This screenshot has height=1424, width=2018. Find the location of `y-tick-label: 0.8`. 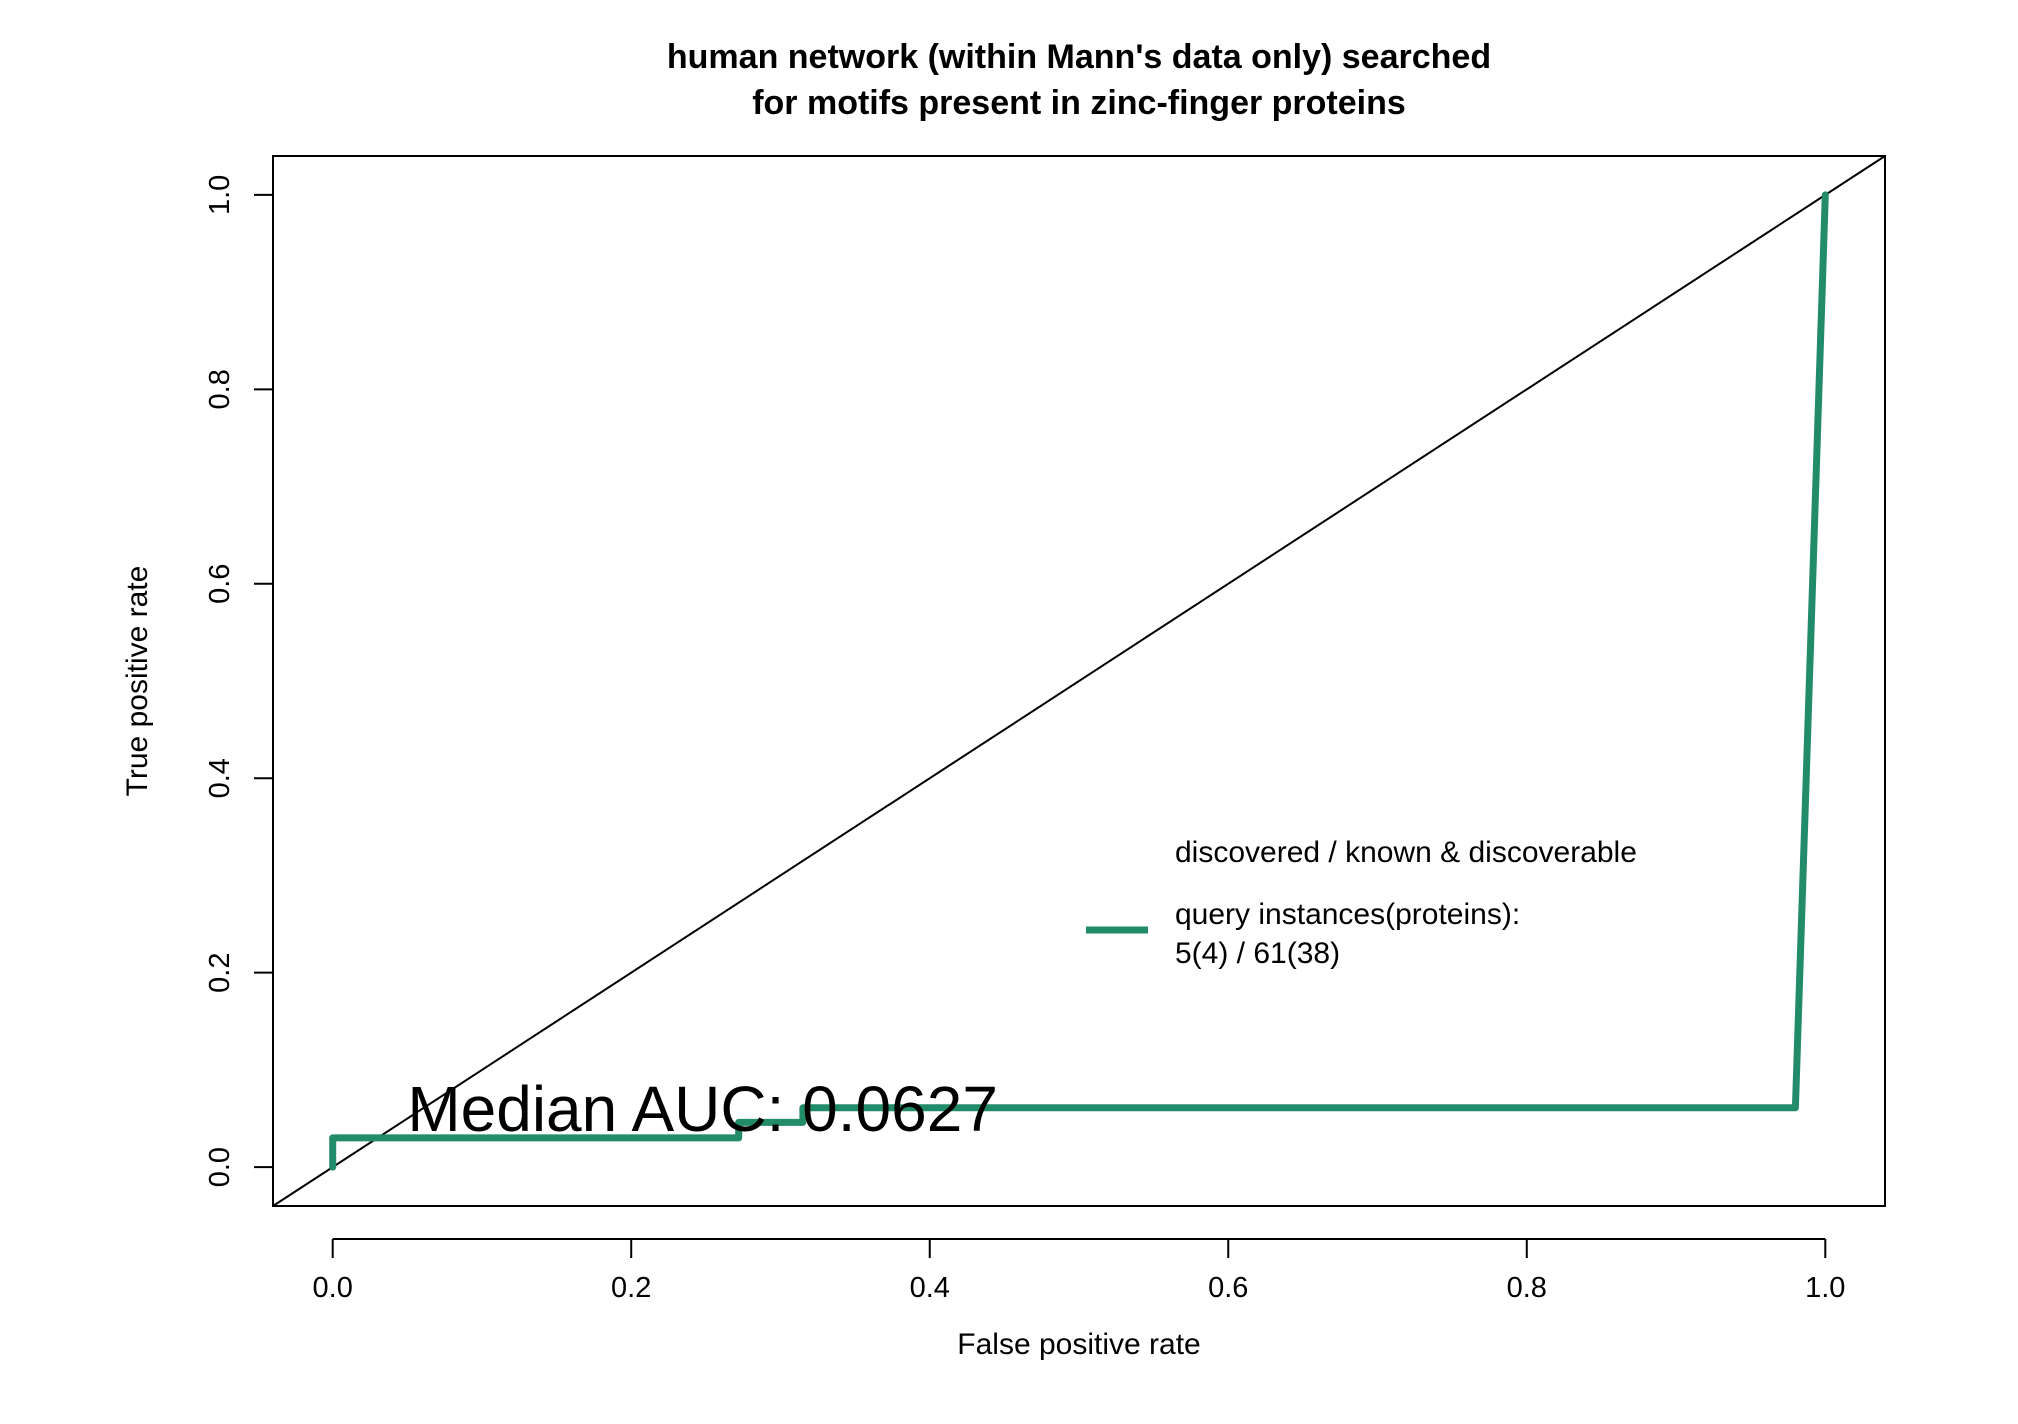

y-tick-label: 0.8 is located at coordinates (220, 389).